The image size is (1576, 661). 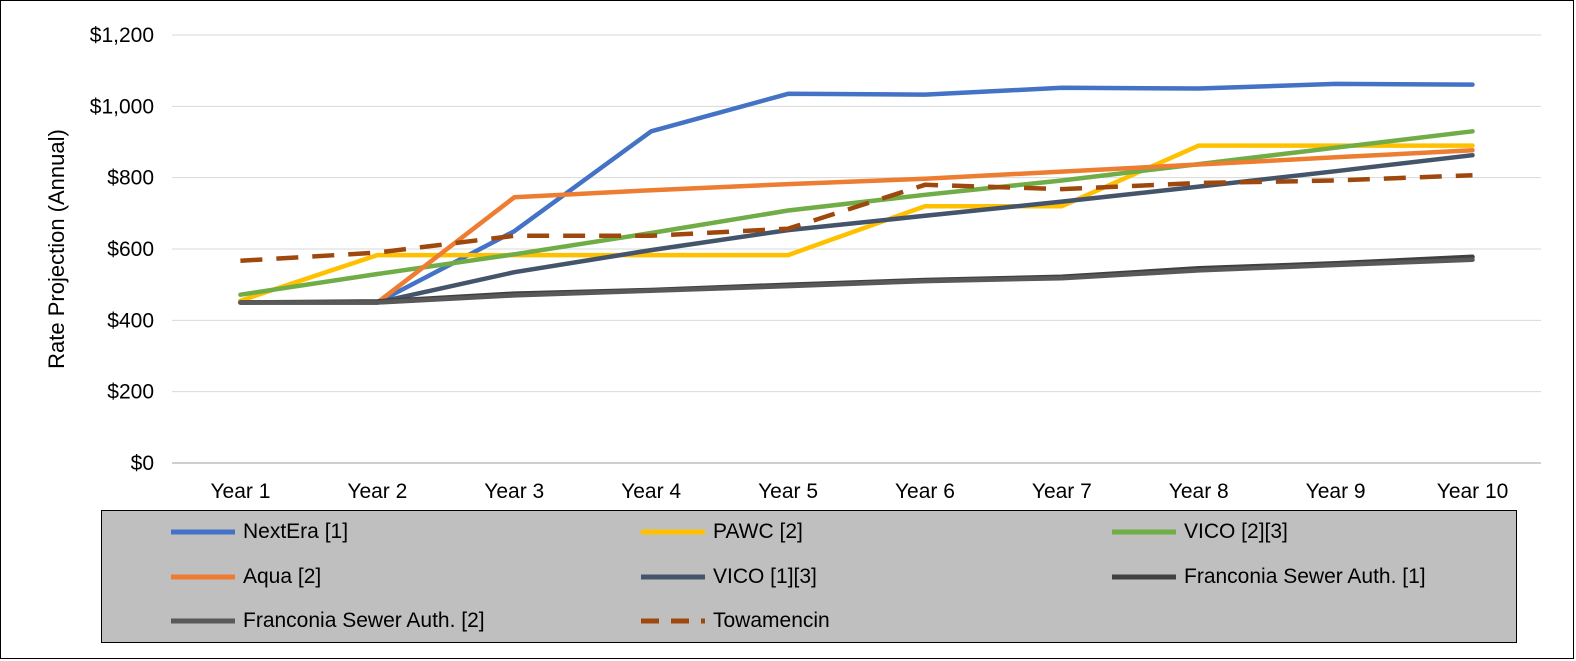 I want to click on legend-label: VICO [1][3], so click(x=765, y=576).